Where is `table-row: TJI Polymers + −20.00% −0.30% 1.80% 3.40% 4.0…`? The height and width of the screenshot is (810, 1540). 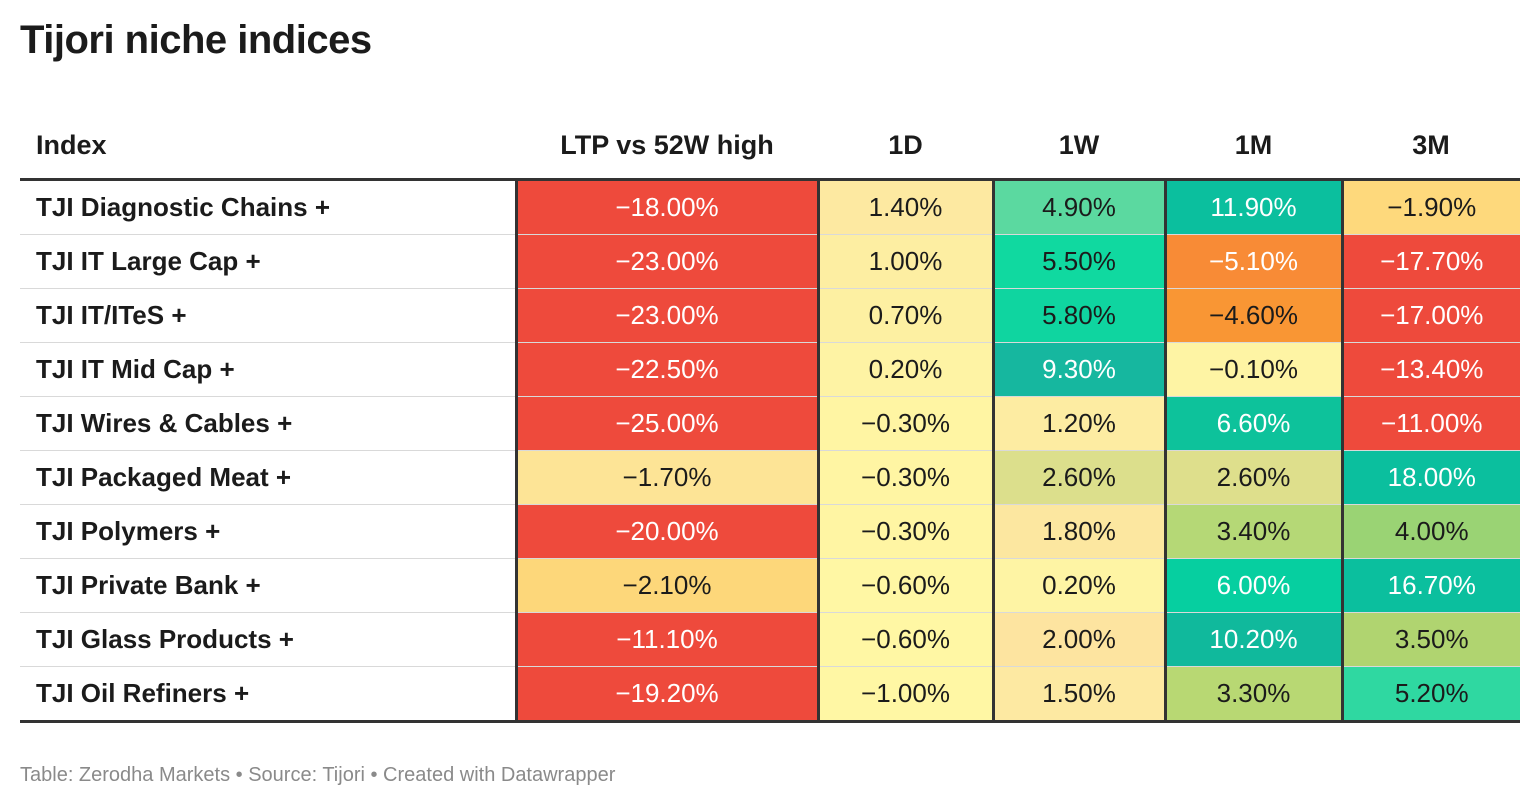 table-row: TJI Polymers + −20.00% −0.30% 1.80% 3.40% 4.0… is located at coordinates (770, 531).